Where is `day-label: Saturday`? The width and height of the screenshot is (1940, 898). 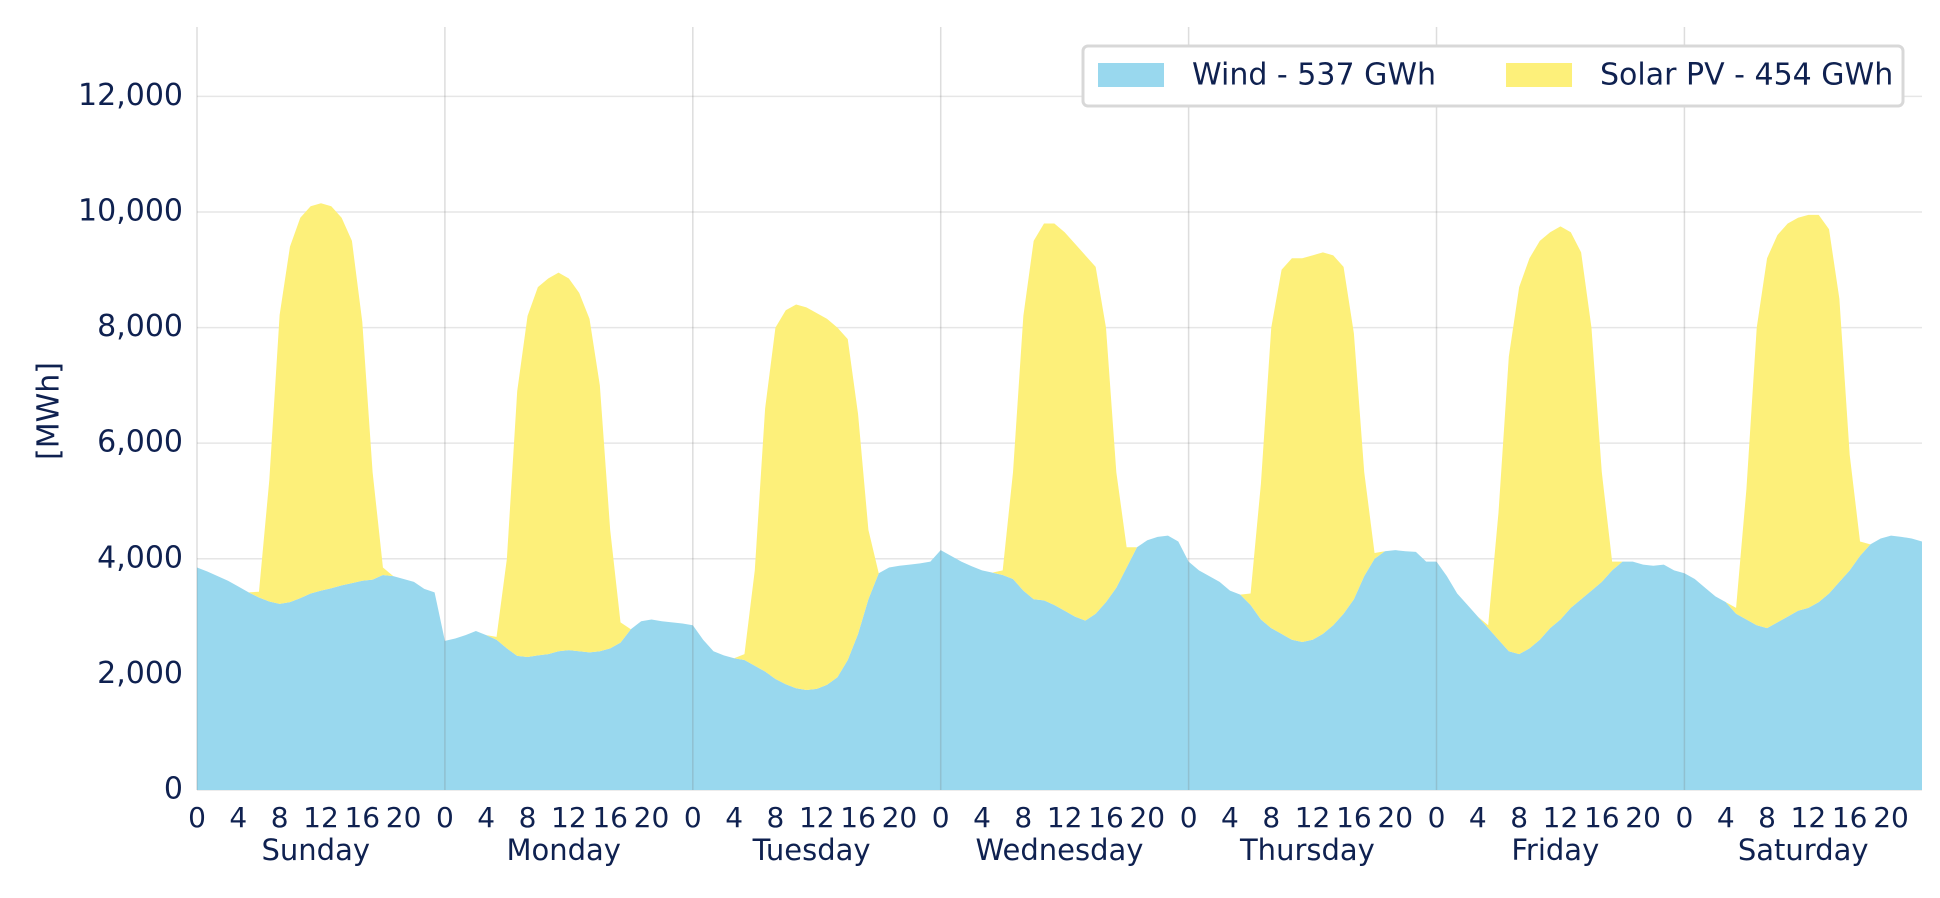
day-label: Saturday is located at coordinates (1803, 850).